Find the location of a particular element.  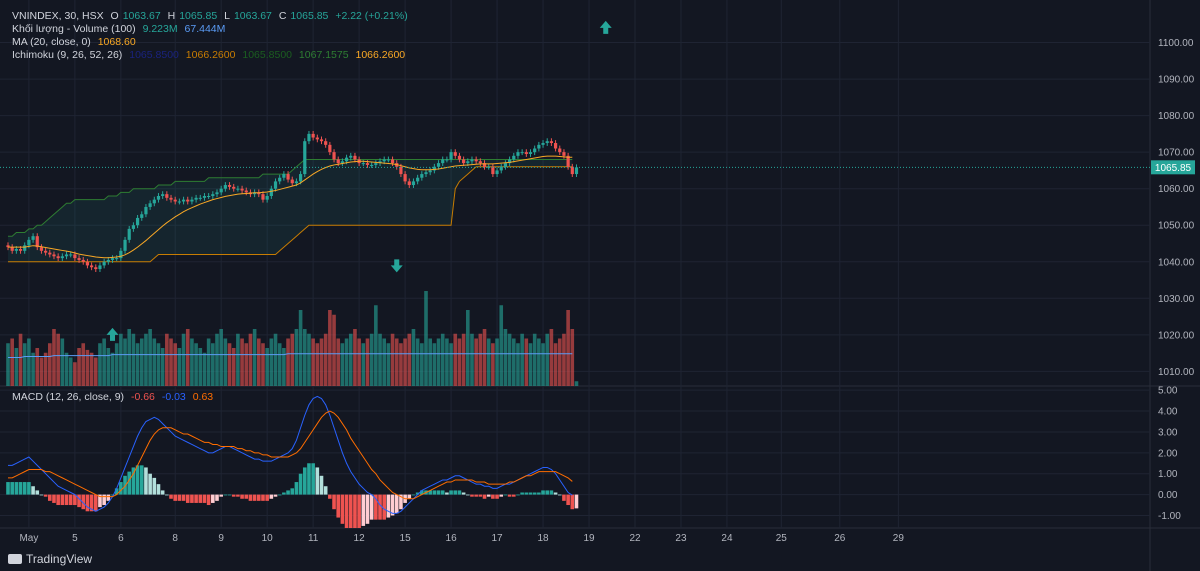

legend-ma-row: MA (20, close, 0) 1068.60 is located at coordinates (76, 42).